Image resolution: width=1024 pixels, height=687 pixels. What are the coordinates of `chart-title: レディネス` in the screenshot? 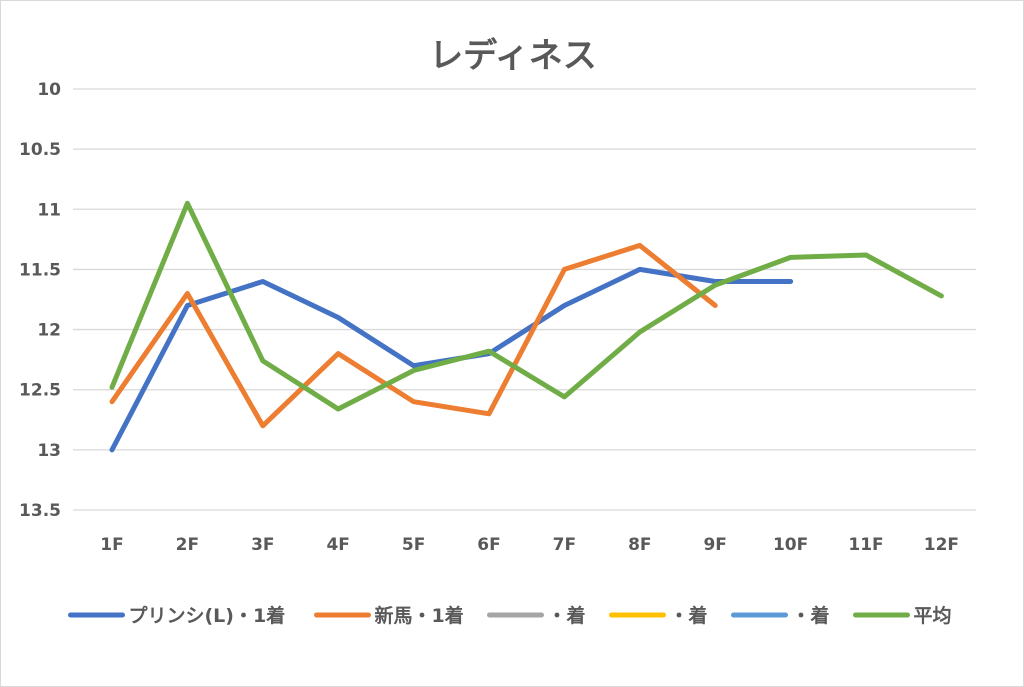 It's located at (513, 56).